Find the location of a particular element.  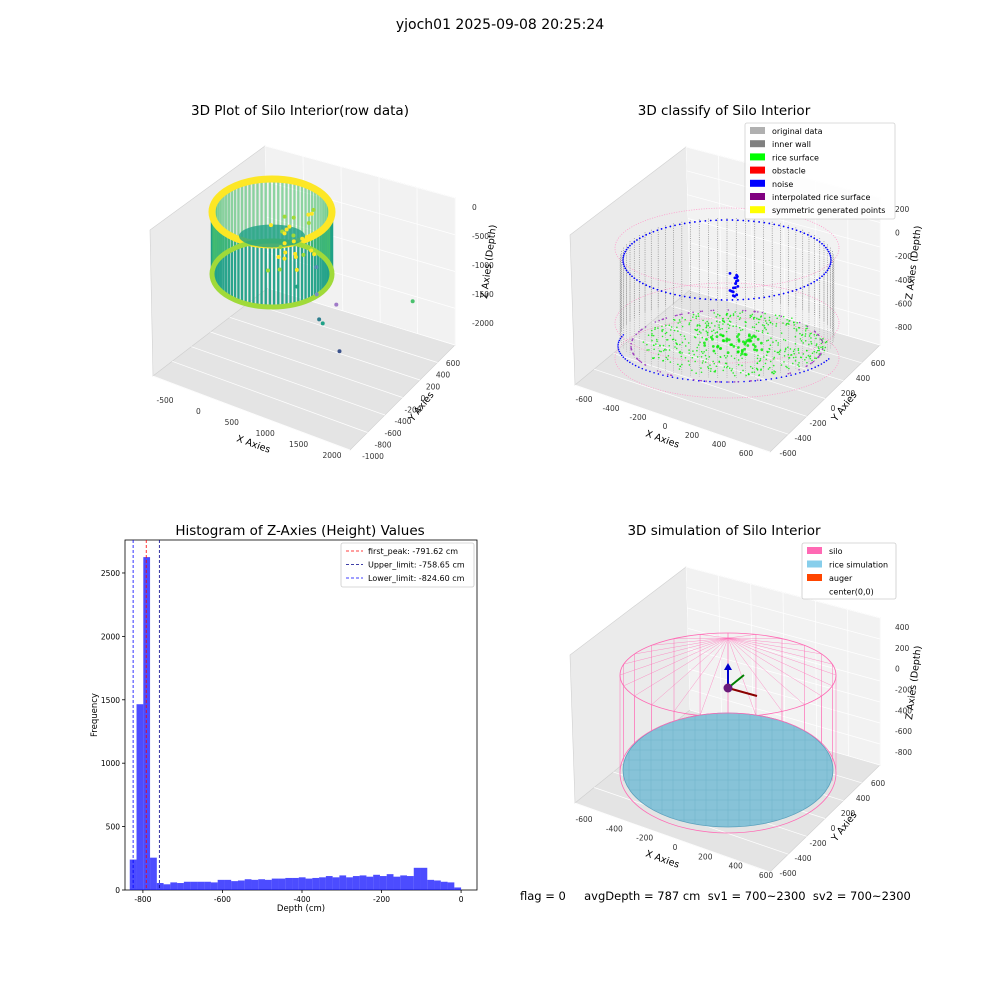

auger-x-axis is located at coordinates (742, 692).